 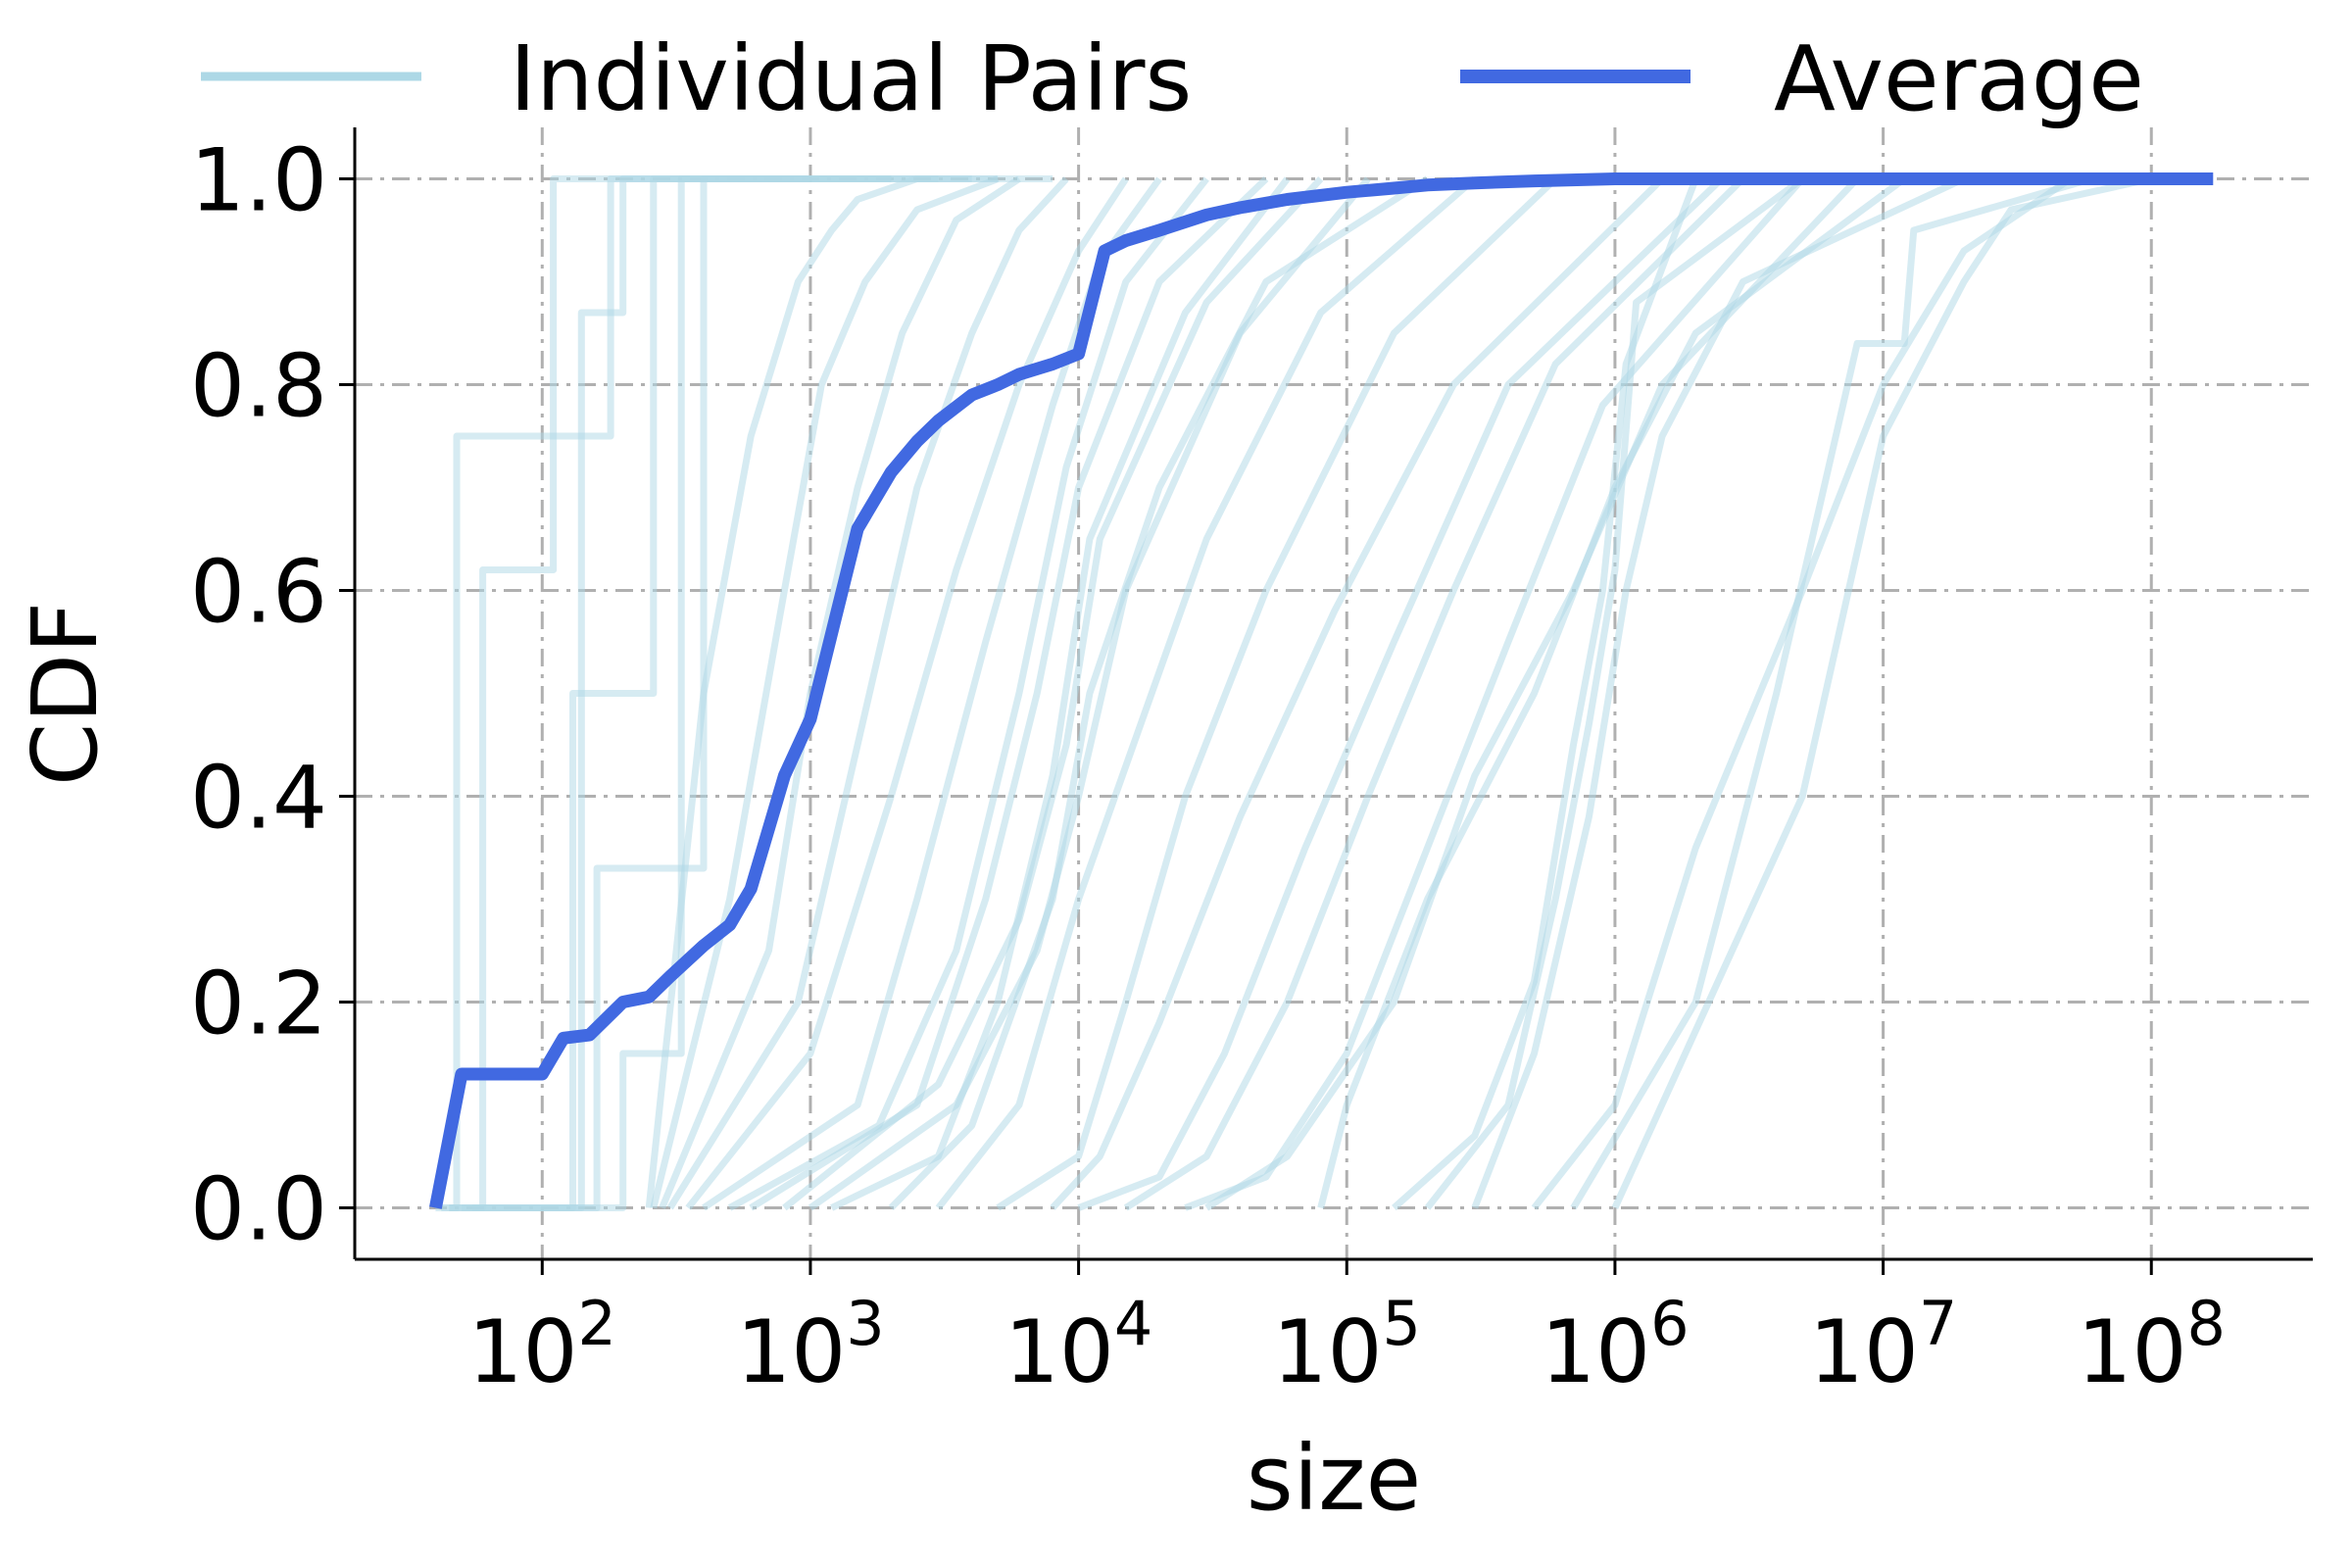 What do you see at coordinates (1334, 1478) in the screenshot?
I see `x-axis-label: size` at bounding box center [1334, 1478].